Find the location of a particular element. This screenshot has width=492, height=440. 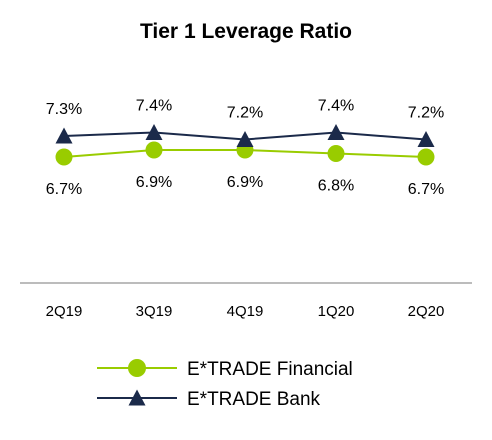

data-label-1-0: 7.3% is located at coordinates (64, 109).